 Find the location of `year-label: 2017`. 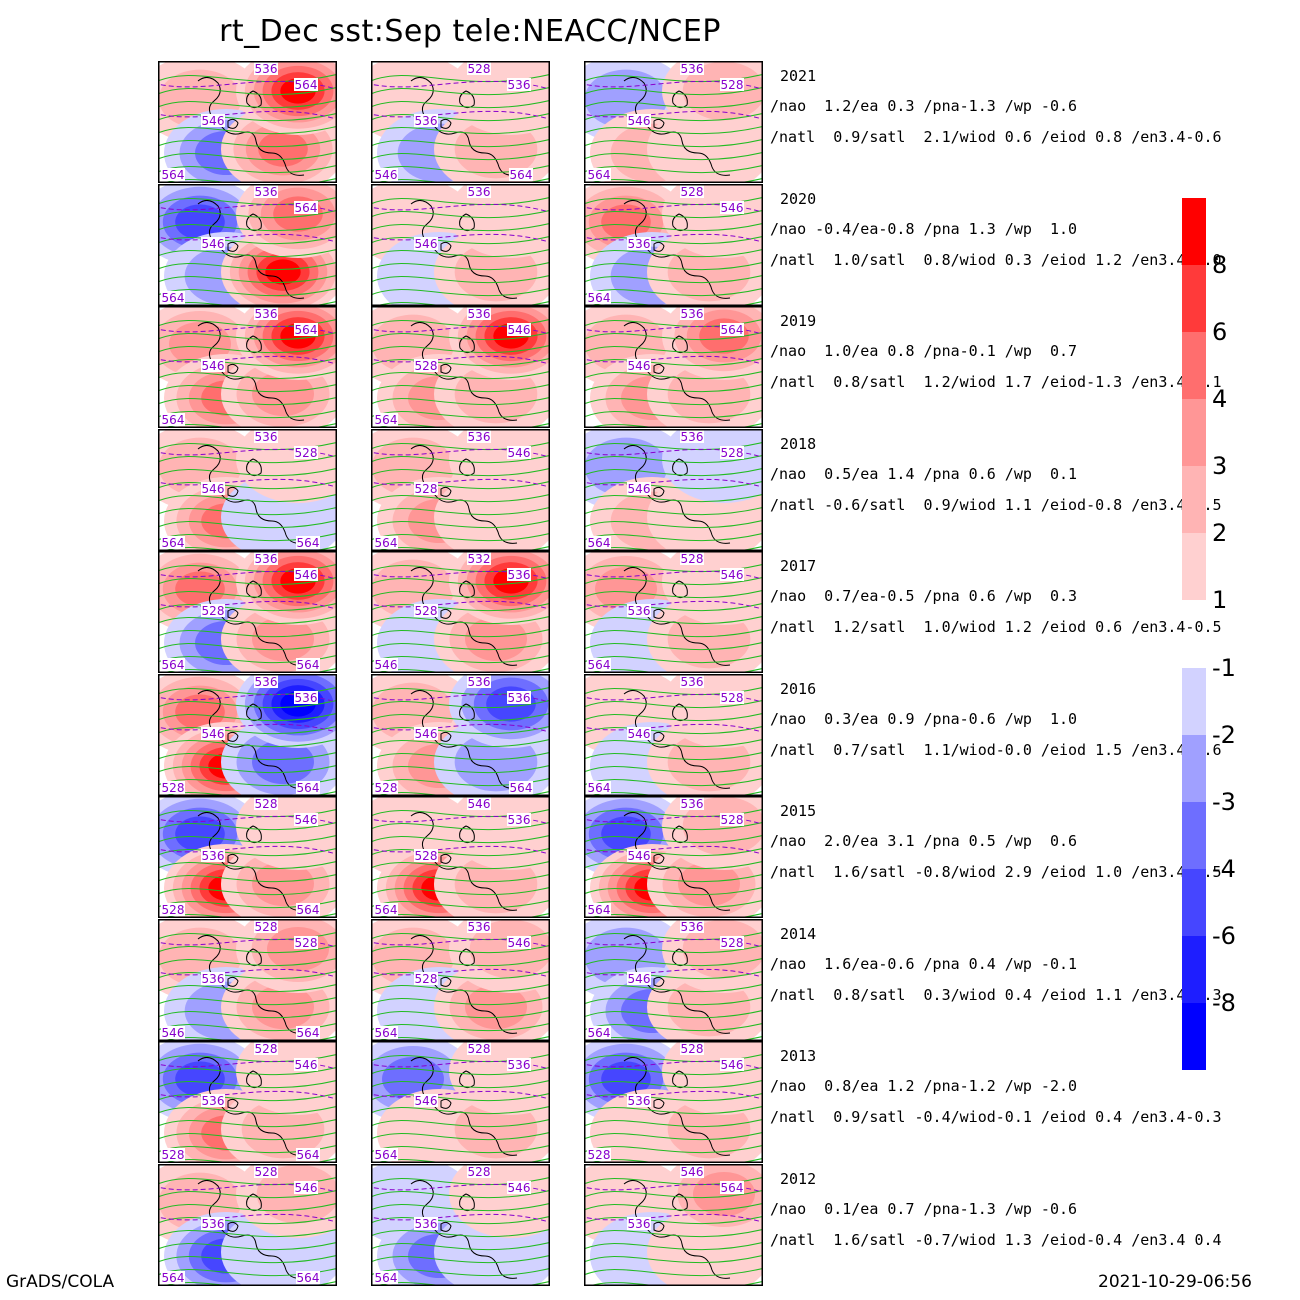

year-label: 2017 is located at coordinates (798, 566).